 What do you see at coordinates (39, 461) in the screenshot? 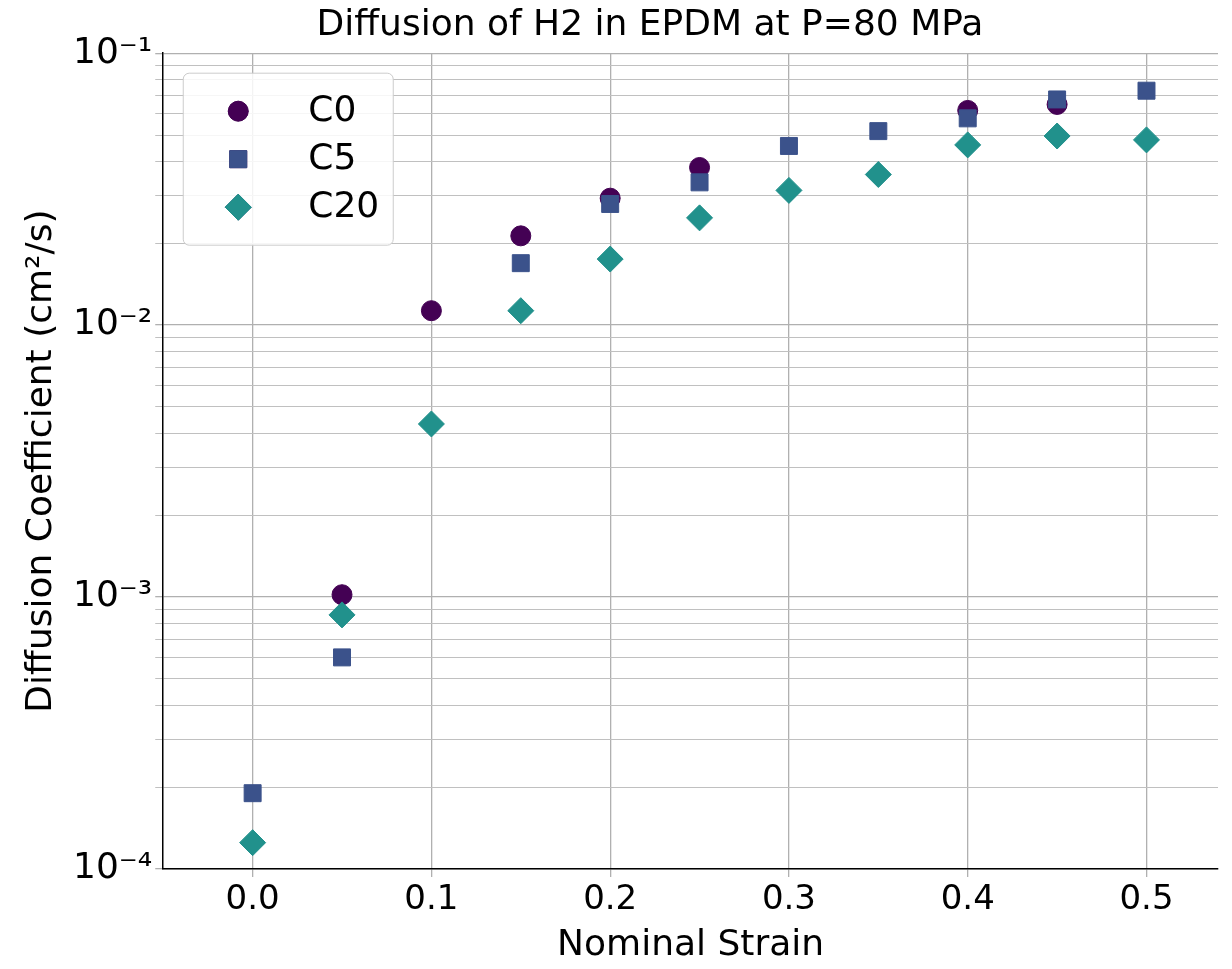
I see `y-axis-title: Diffusion Coefficient (cm²/s)` at bounding box center [39, 461].